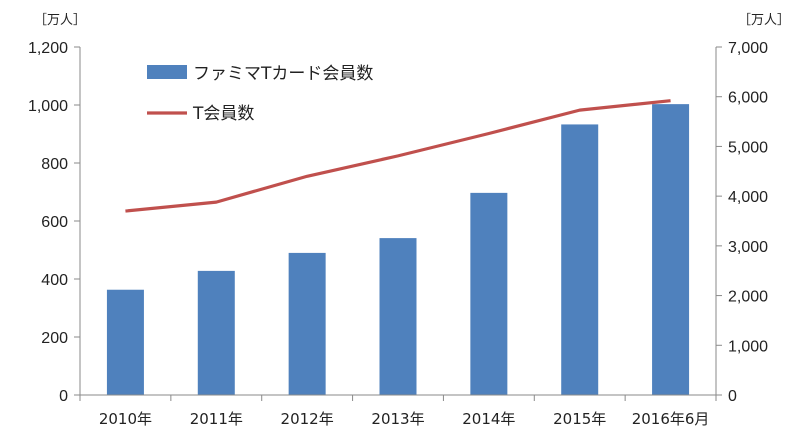 The width and height of the screenshot is (800, 444). Describe the element at coordinates (748, 147) in the screenshot. I see `right-tick-label: 5,000` at that location.